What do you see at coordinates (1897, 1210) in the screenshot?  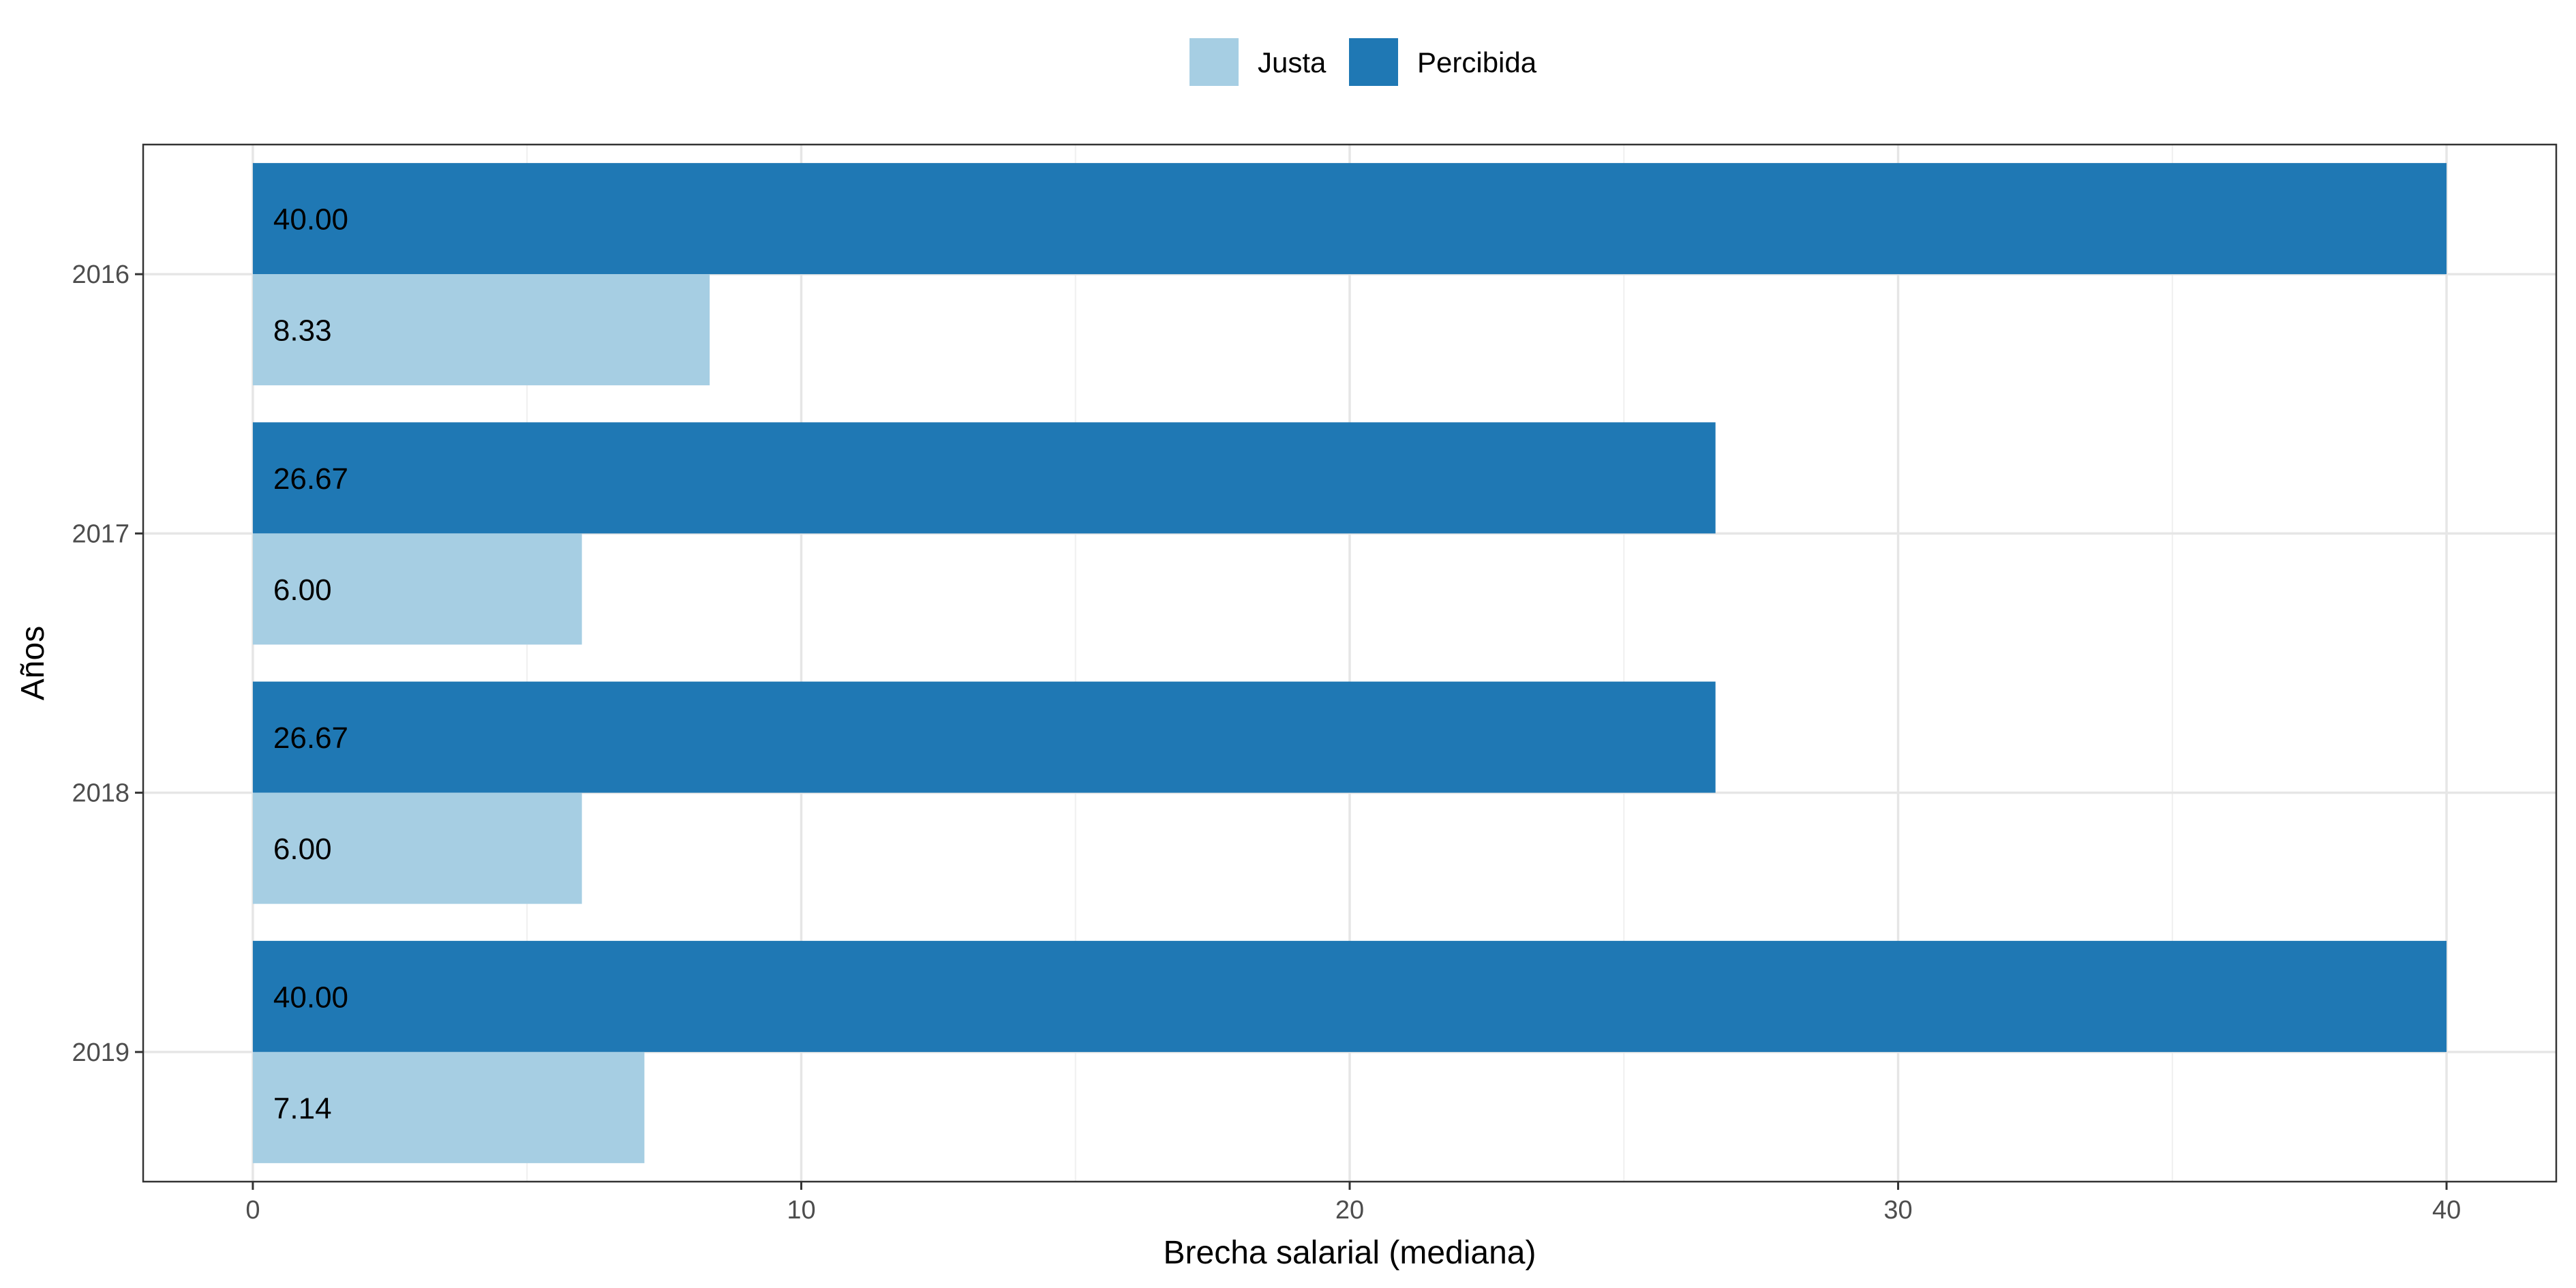 I see `x-tick-label: 30` at bounding box center [1897, 1210].